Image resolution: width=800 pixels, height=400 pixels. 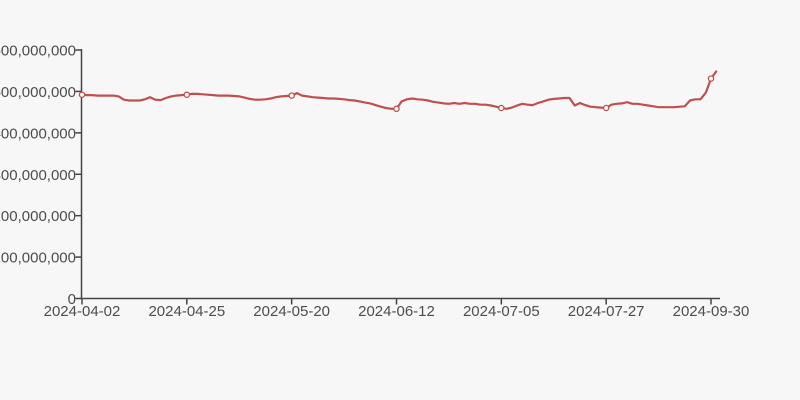 What do you see at coordinates (38, 51) in the screenshot?
I see `y-tick-label: 600,000,000` at bounding box center [38, 51].